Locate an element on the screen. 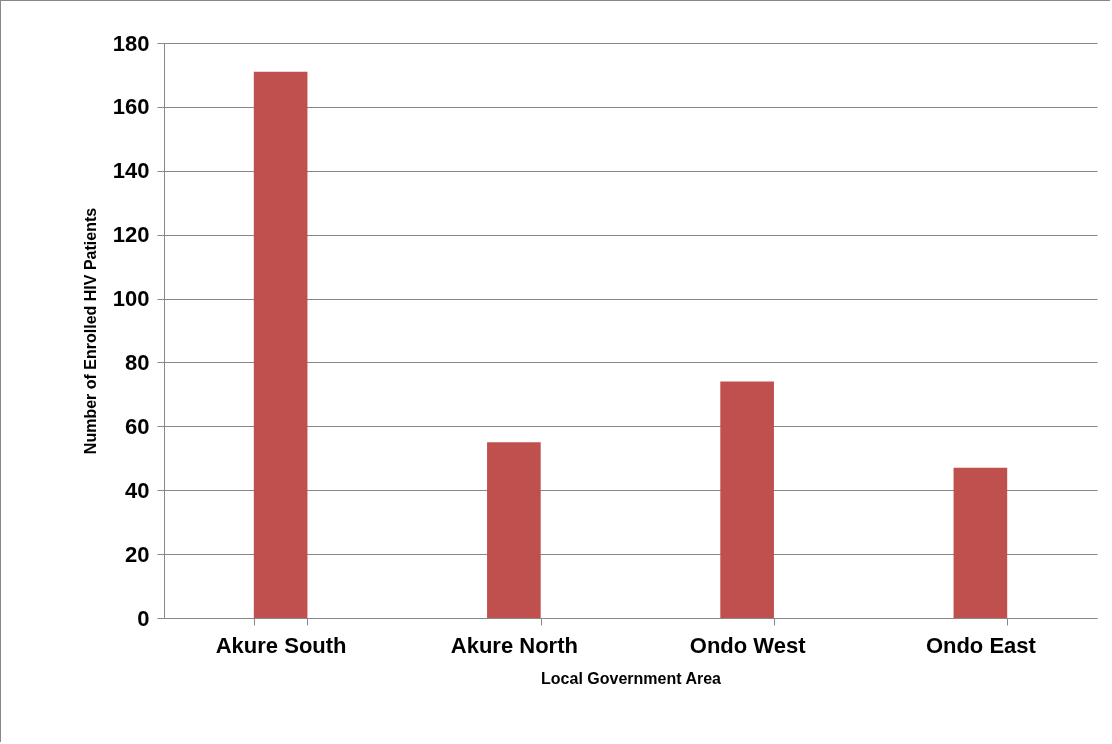  x-tick-label: Akure North is located at coordinates (514, 645).